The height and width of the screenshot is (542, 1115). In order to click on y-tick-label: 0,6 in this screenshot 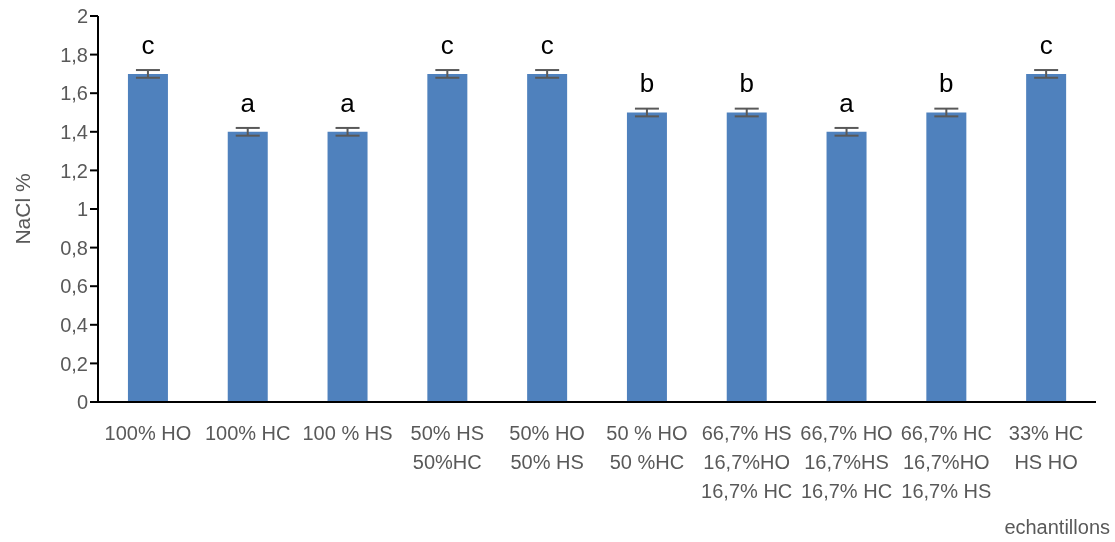, I will do `click(74, 286)`.